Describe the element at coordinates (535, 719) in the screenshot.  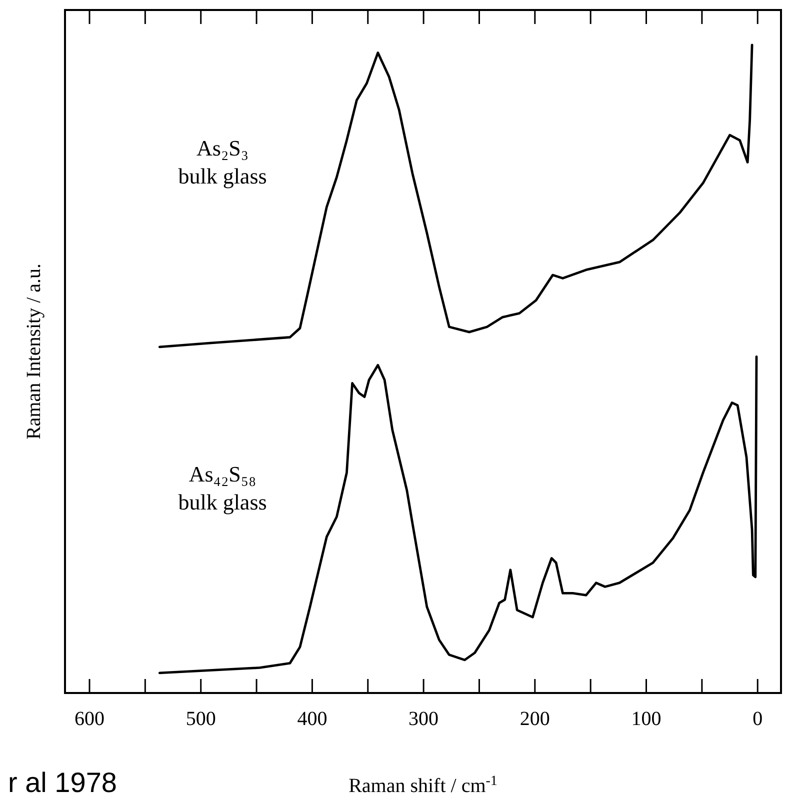
I see `x-tick-label: 200` at that location.